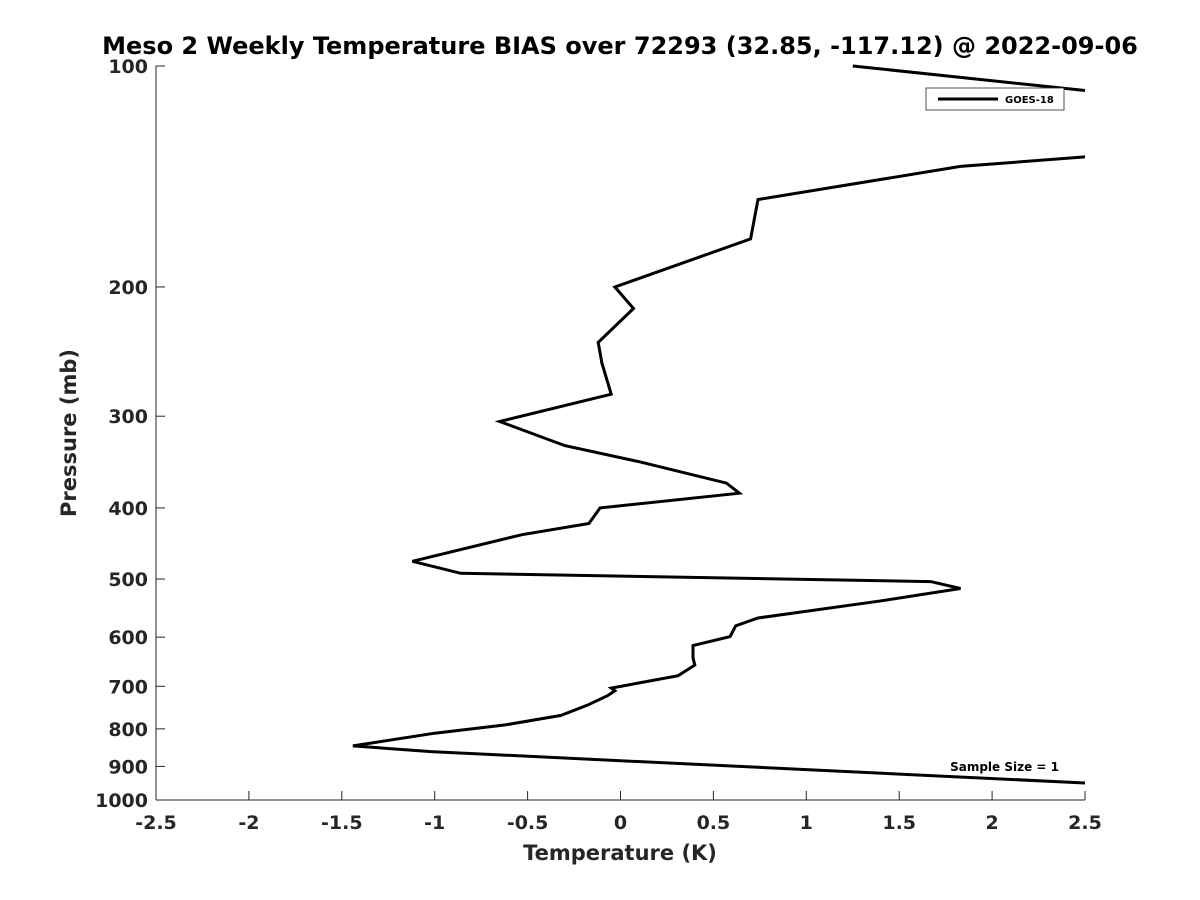 This screenshot has height=900, width=1200. I want to click on y-tick-label: 1000, so click(121, 801).